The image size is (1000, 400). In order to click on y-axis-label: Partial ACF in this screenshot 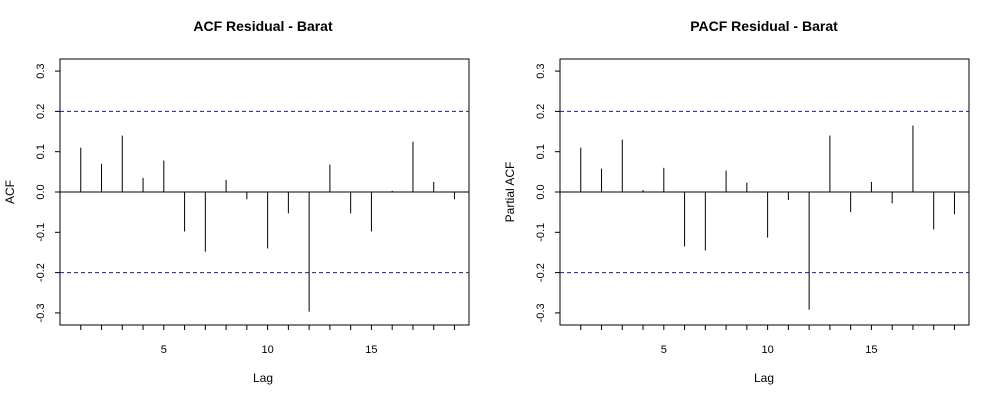, I will do `click(510, 192)`.